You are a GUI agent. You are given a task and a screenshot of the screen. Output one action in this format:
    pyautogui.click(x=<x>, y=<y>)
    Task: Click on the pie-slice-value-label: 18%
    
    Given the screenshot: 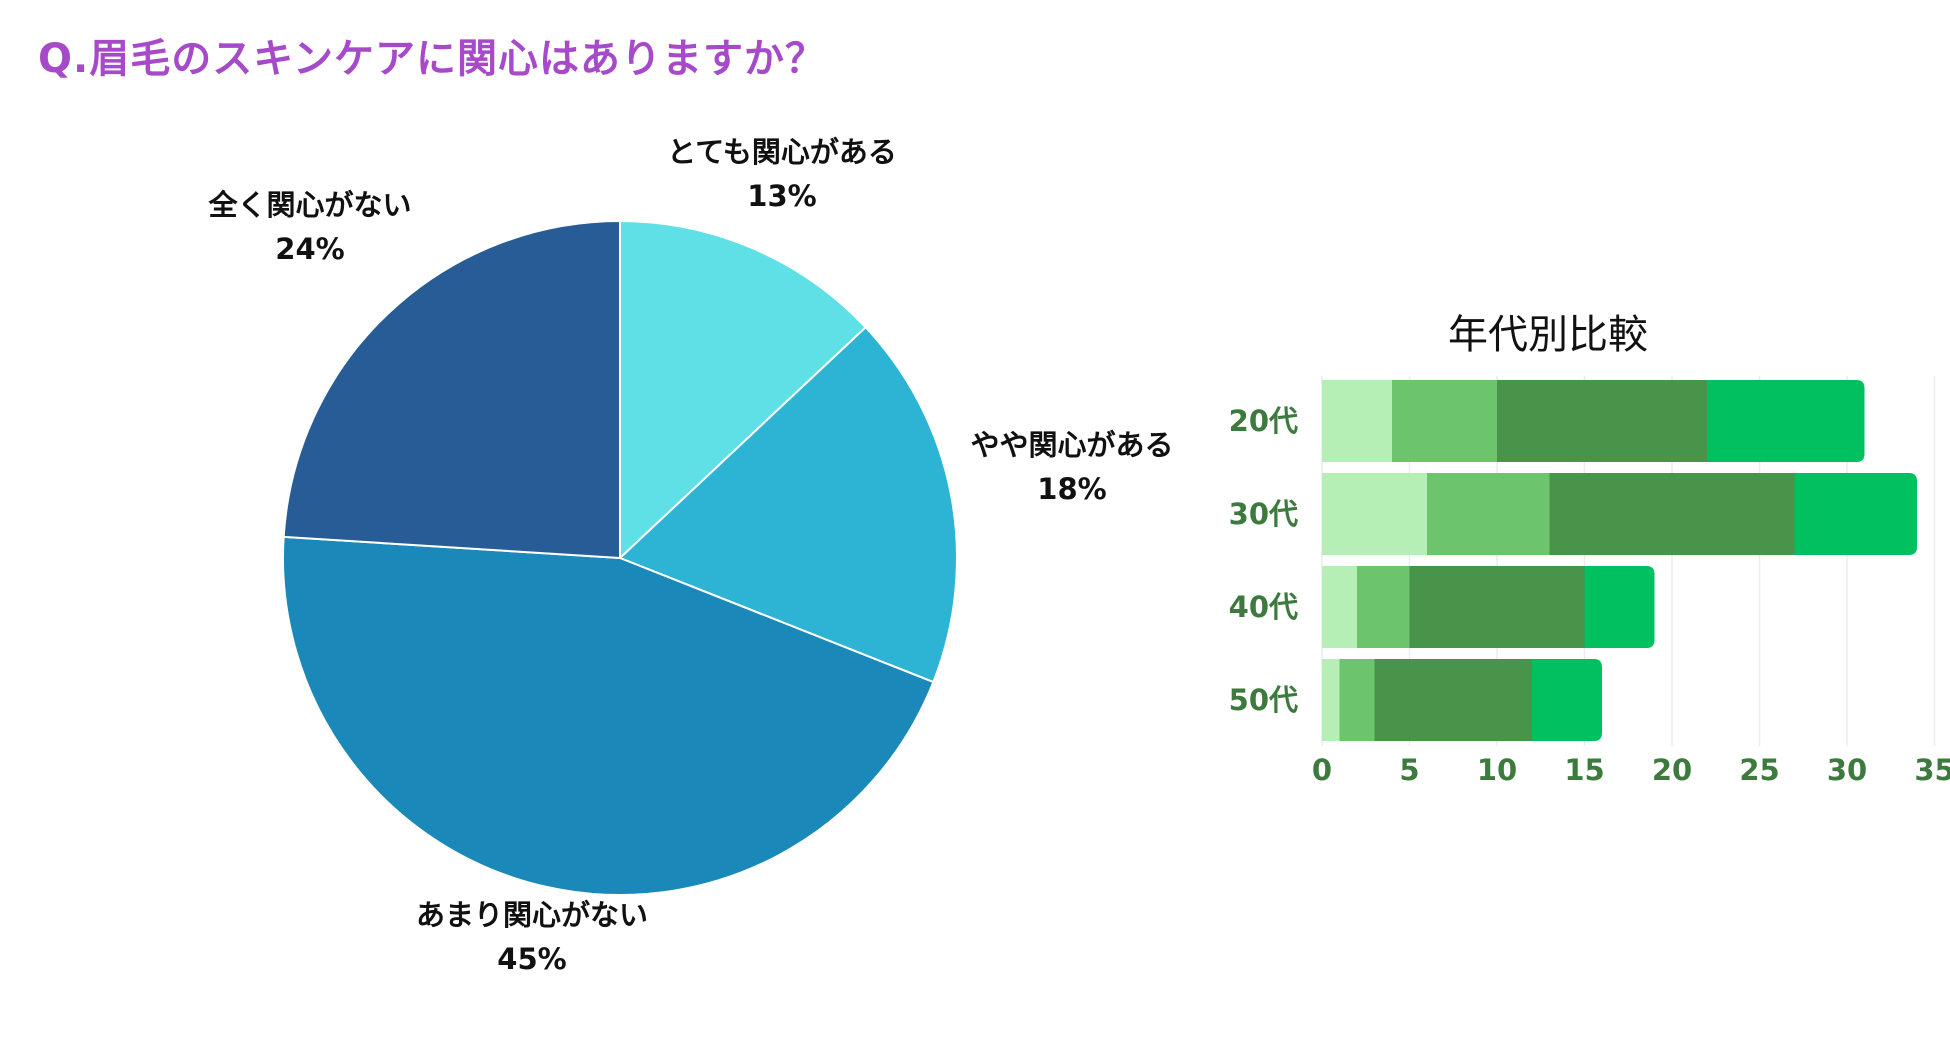 What is the action you would take?
    pyautogui.click(x=1071, y=489)
    